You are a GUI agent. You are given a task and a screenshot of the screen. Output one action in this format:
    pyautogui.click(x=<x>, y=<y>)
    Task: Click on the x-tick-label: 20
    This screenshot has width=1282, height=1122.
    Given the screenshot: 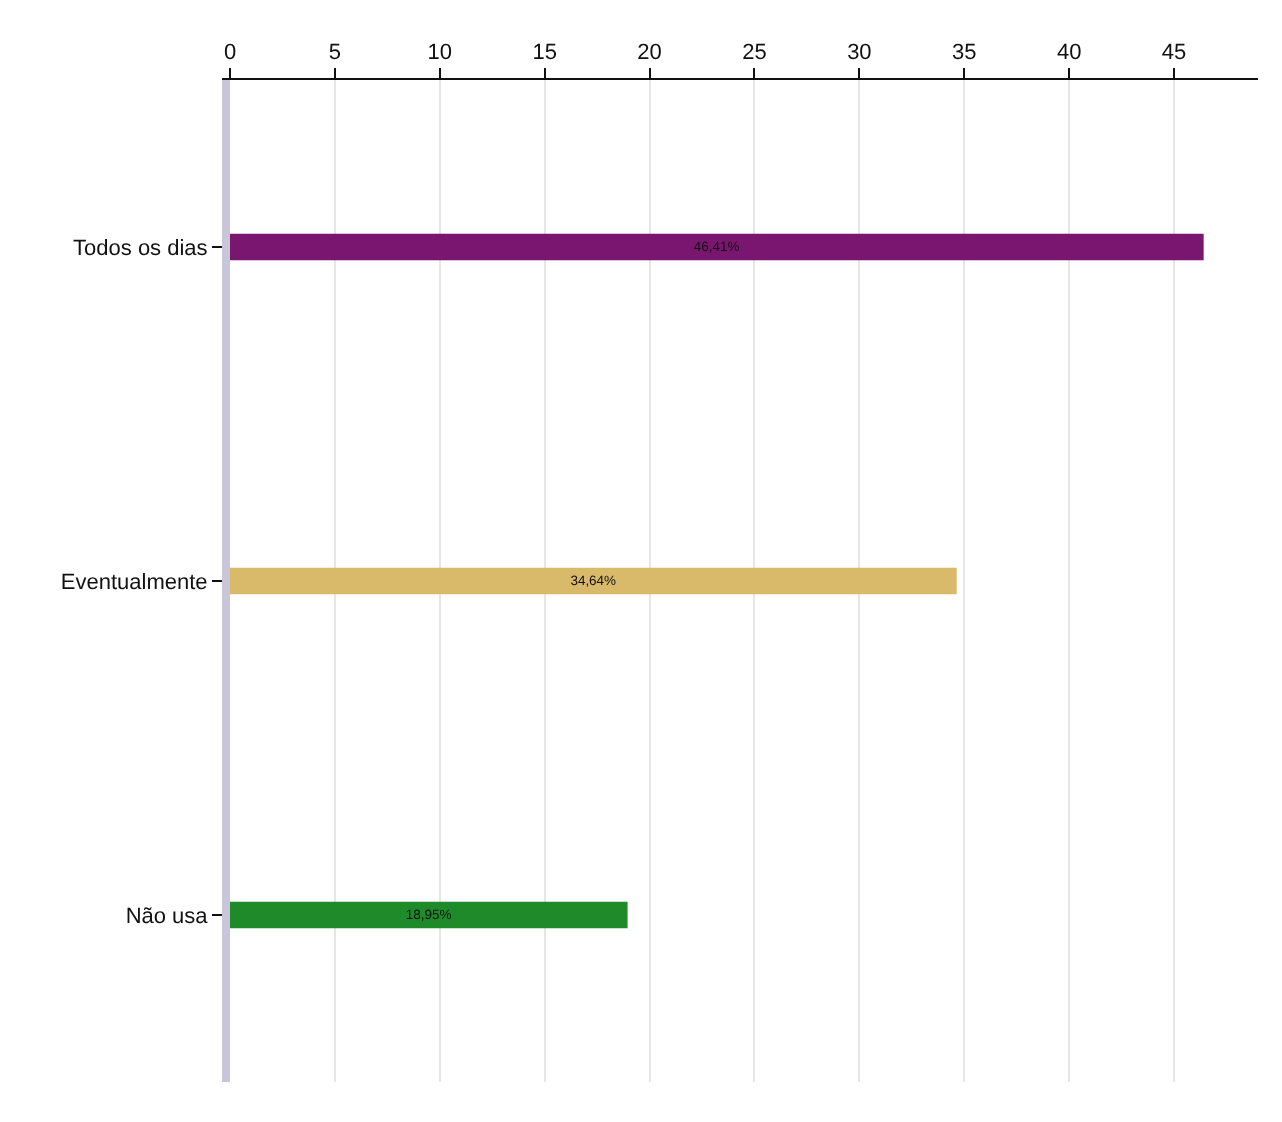 What is the action you would take?
    pyautogui.click(x=649, y=53)
    